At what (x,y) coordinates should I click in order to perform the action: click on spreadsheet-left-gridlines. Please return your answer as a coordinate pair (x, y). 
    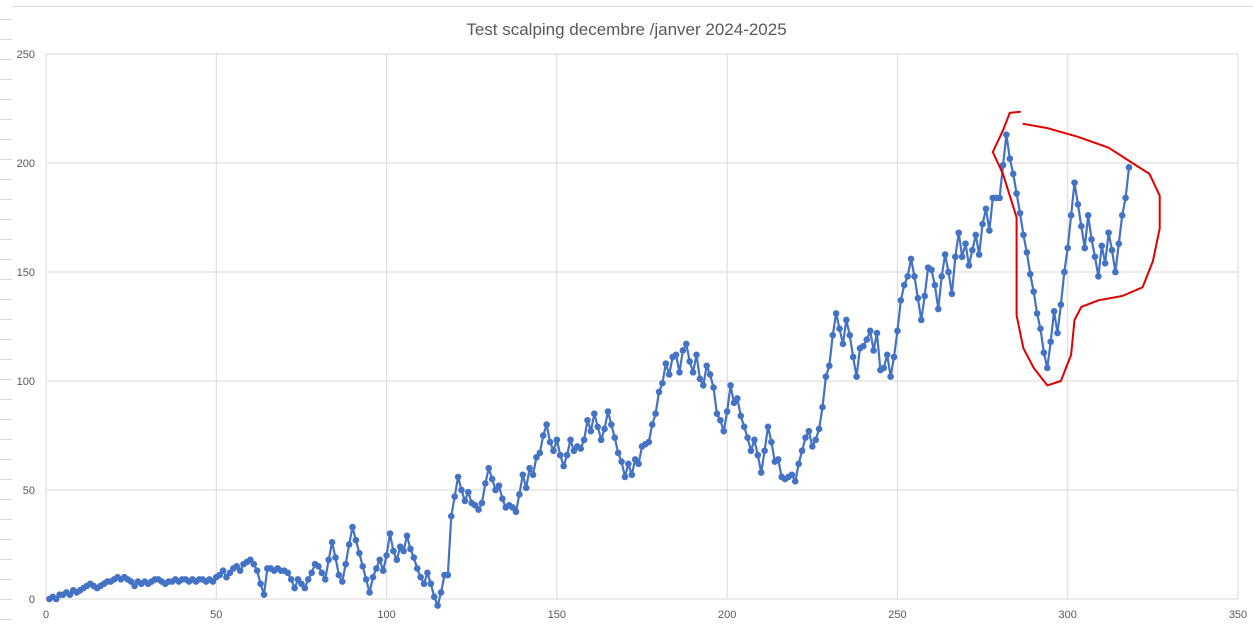
    Looking at the image, I should click on (6, 315).